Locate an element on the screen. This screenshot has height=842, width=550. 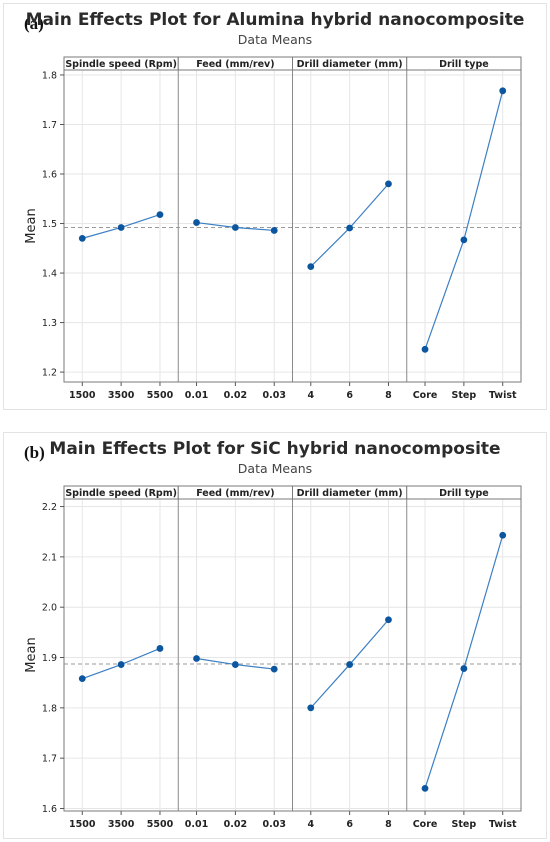
x-tick-label-b-3-1: Step is located at coordinates (464, 824).